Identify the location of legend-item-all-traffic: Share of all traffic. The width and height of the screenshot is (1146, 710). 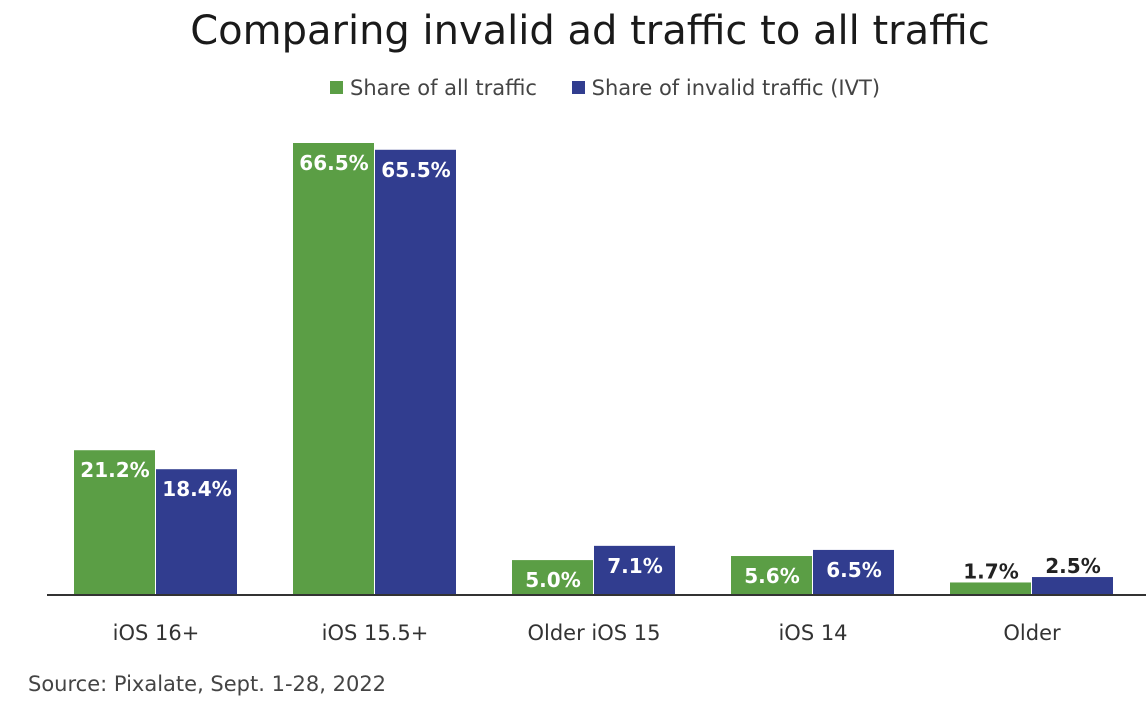
(433, 88).